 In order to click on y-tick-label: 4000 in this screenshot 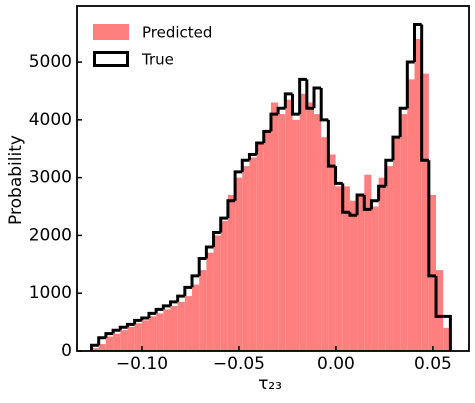, I will do `click(50, 120)`.